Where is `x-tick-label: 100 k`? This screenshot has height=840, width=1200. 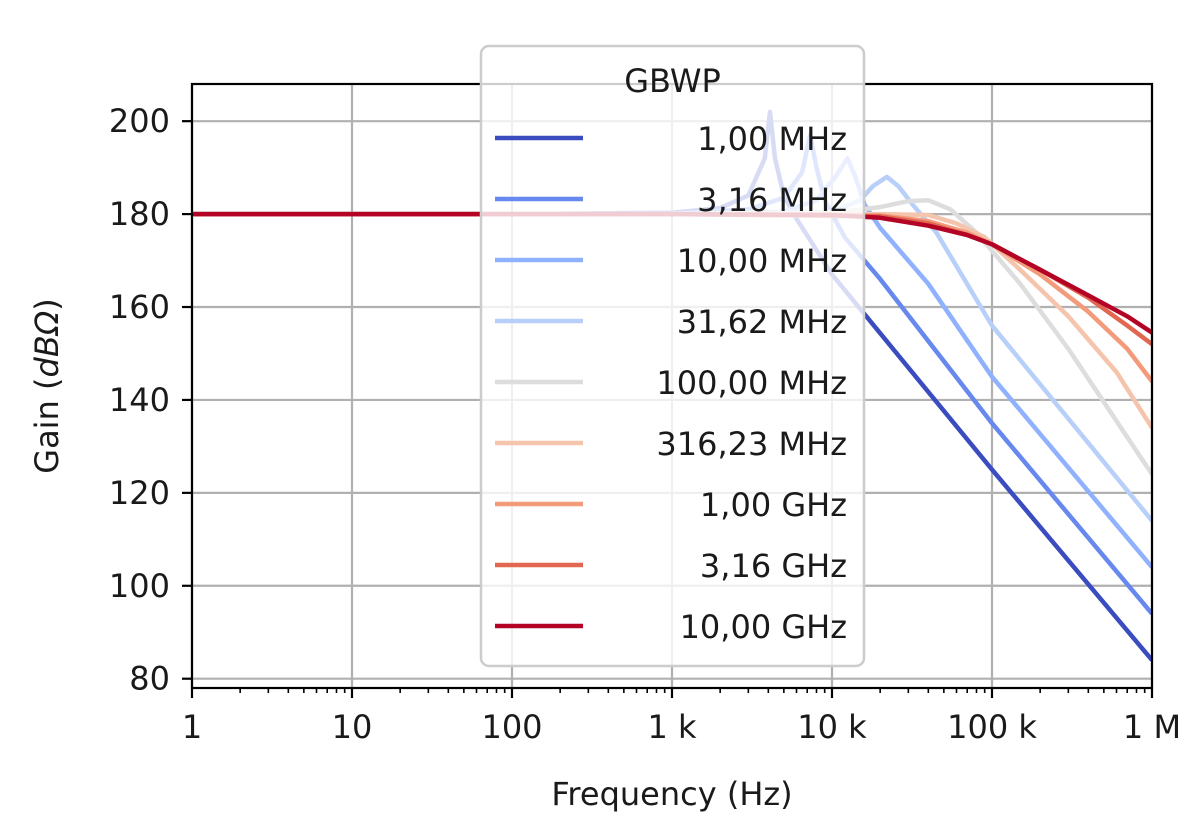 x-tick-label: 100 k is located at coordinates (992, 727).